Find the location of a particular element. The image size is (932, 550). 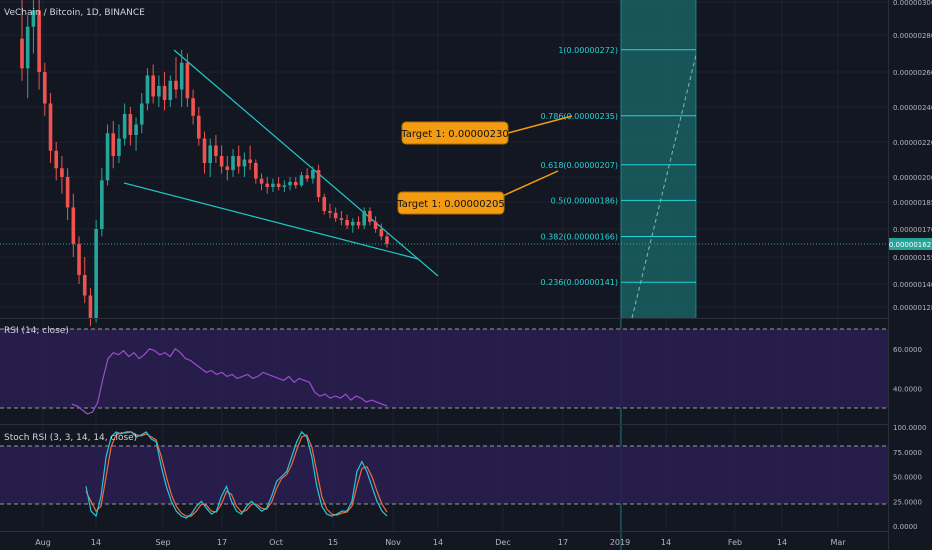

callout-text: Target 1: 0.00000230 is located at coordinates (454, 134).